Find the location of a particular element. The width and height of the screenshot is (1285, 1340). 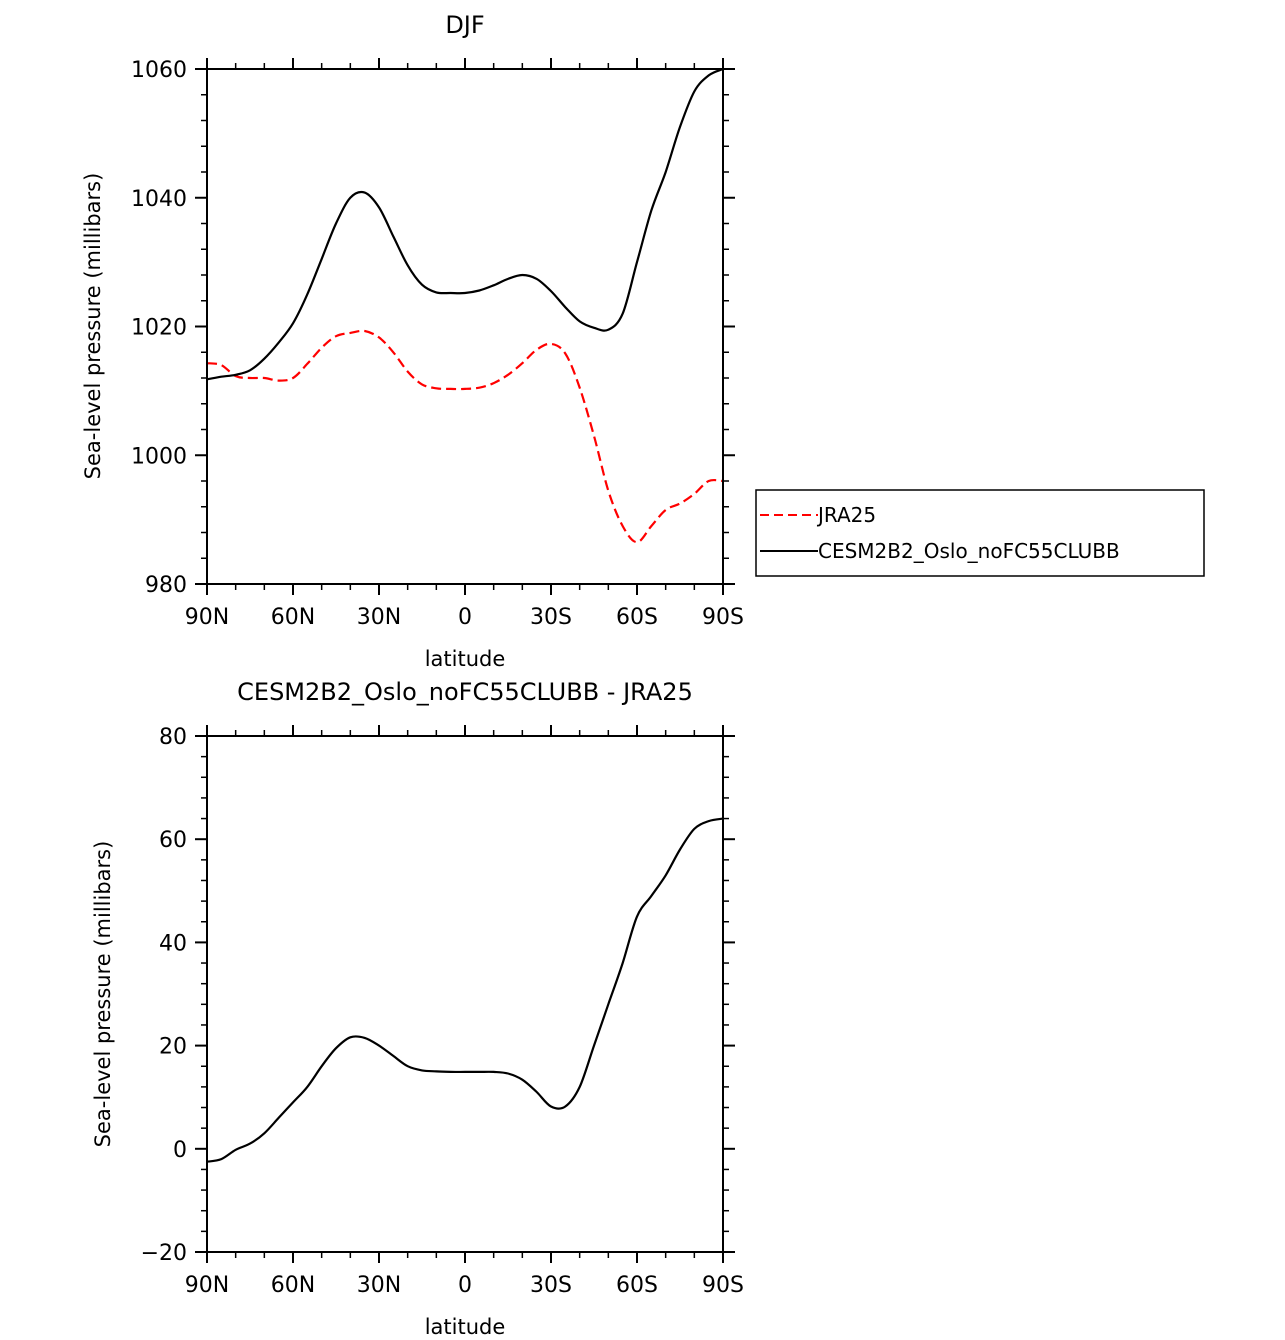

y-tick-label: 20 is located at coordinates (173, 1047).